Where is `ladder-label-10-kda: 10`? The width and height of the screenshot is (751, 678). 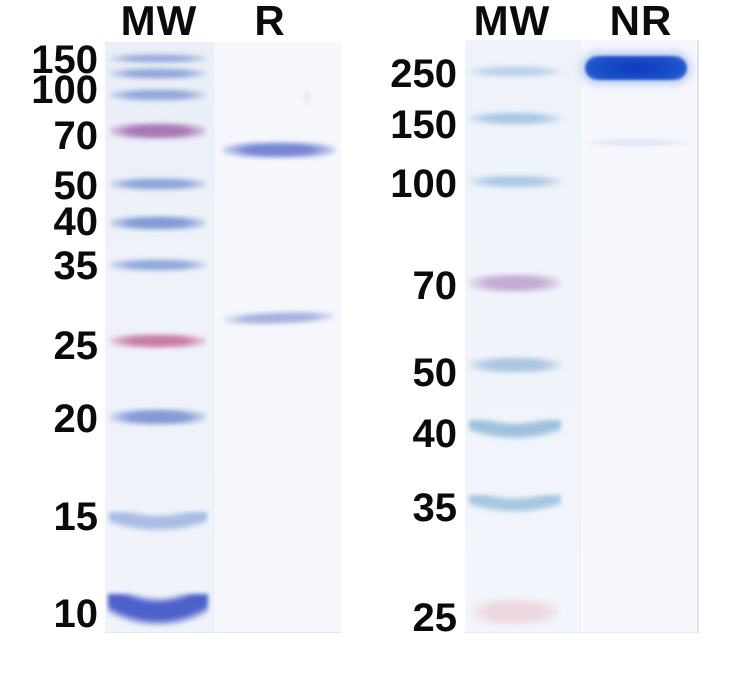
ladder-label-10-kda: 10 is located at coordinates (76, 614).